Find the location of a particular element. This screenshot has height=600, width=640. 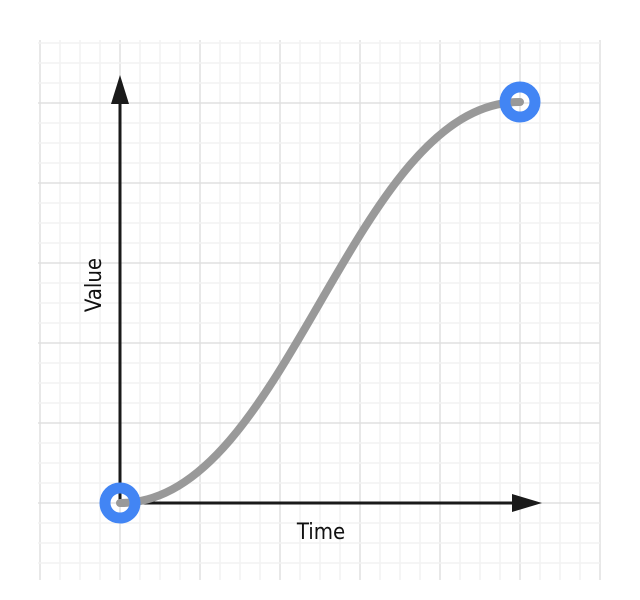

start-point is located at coordinates (120, 503).